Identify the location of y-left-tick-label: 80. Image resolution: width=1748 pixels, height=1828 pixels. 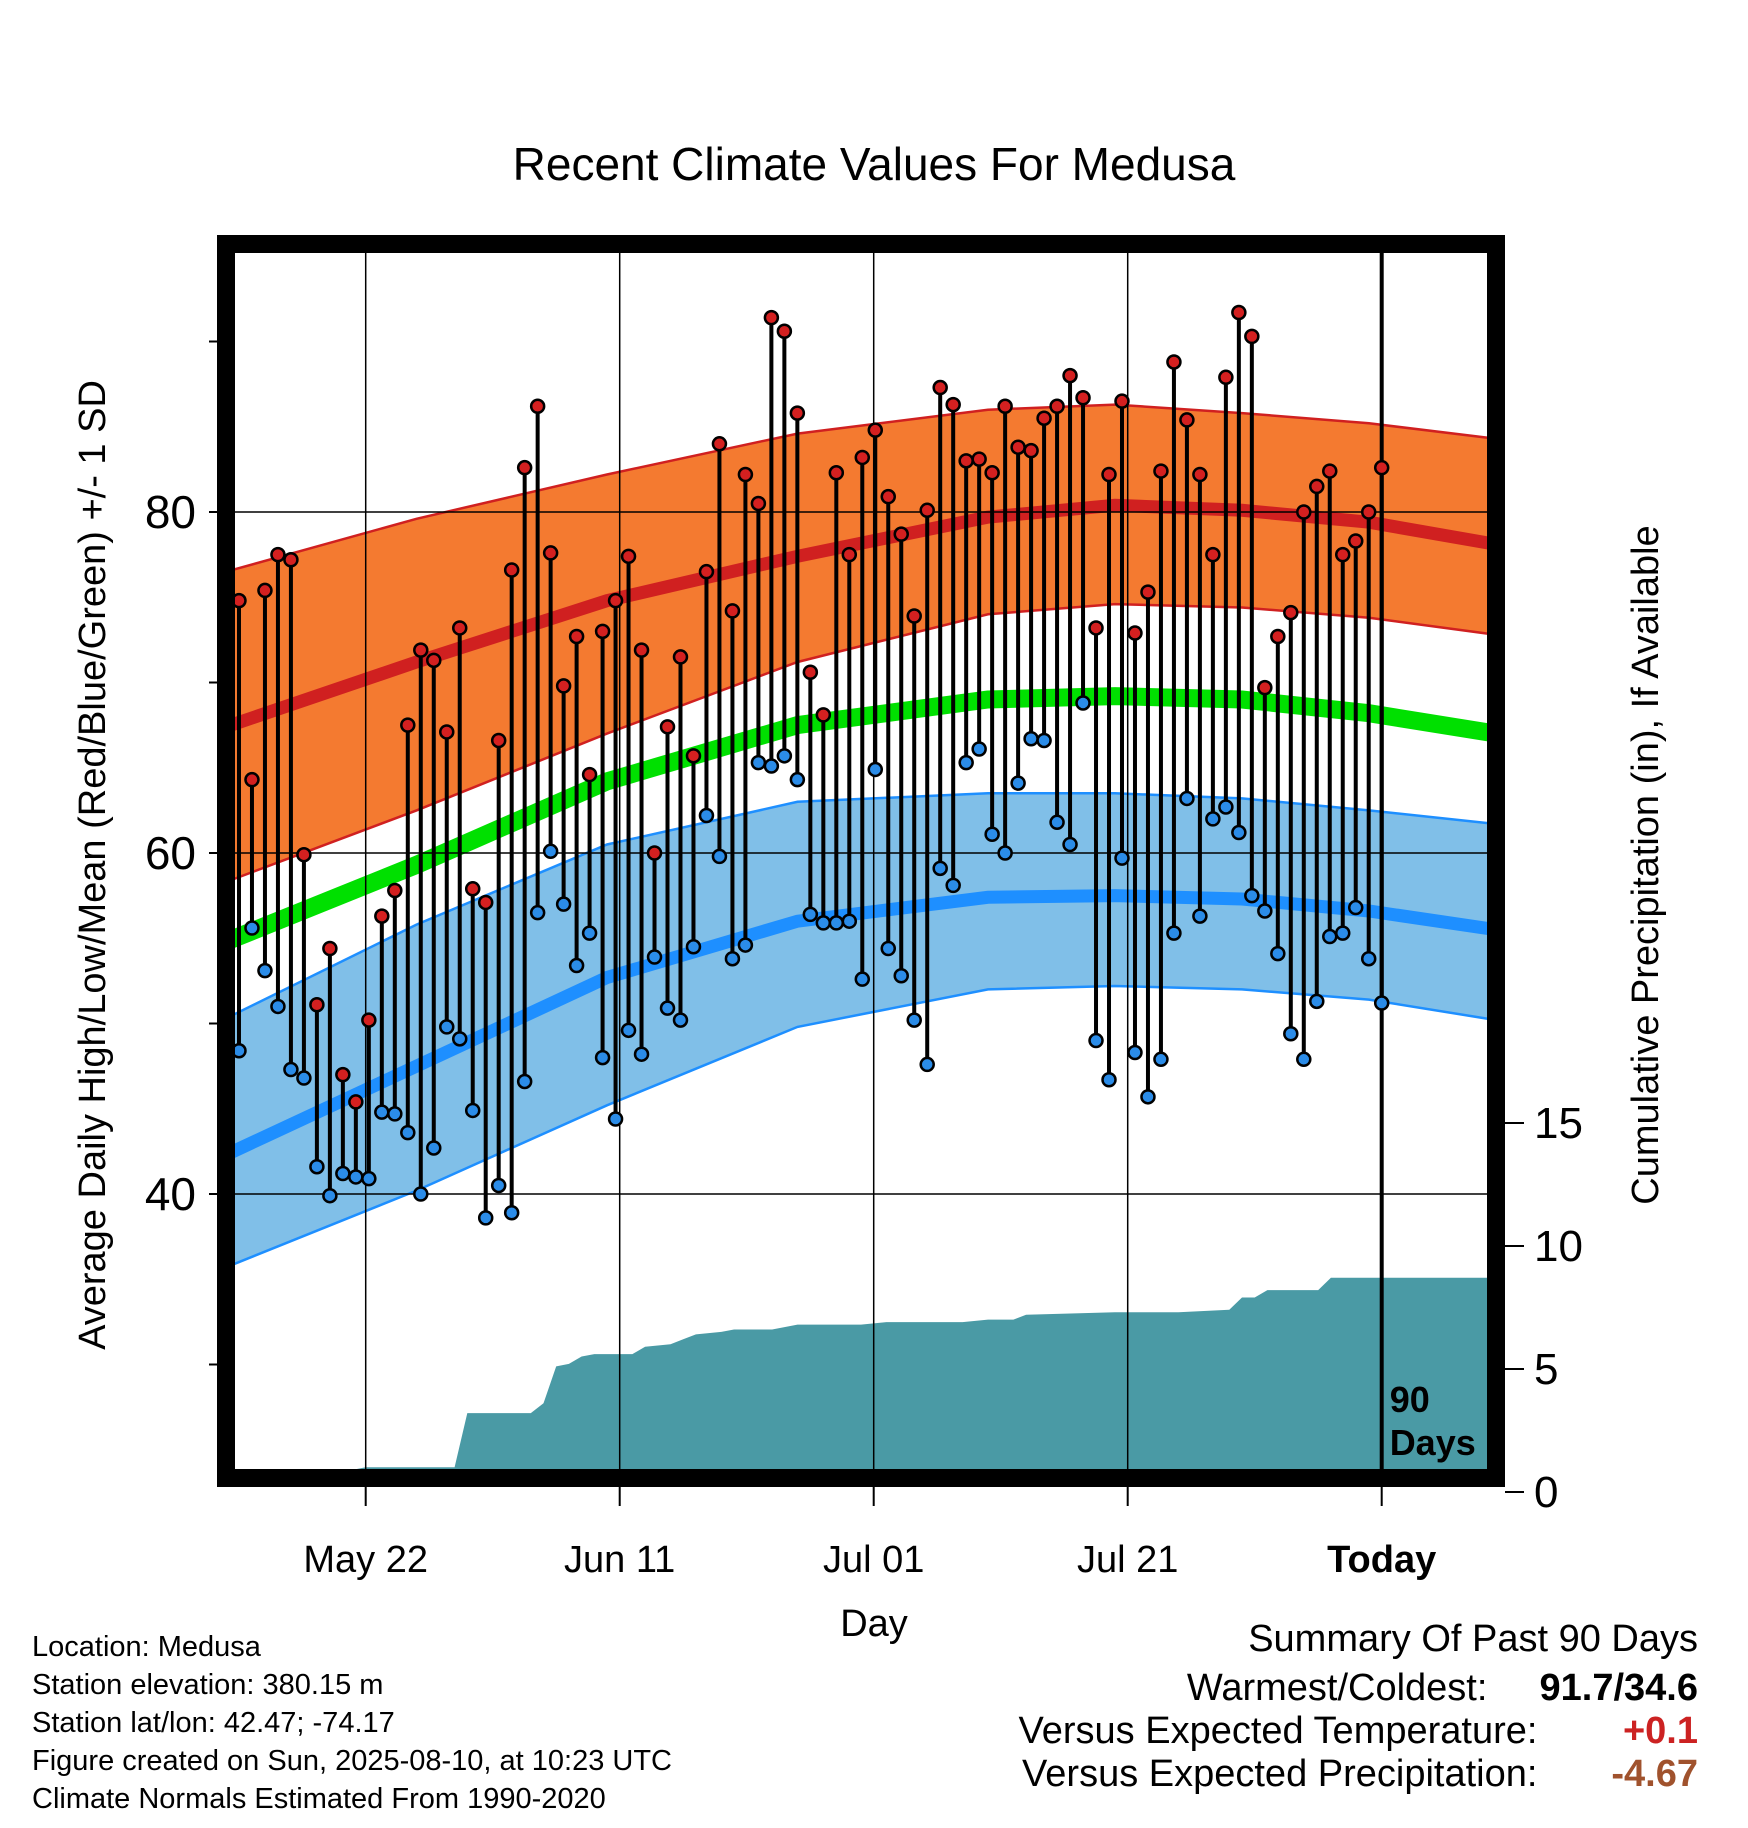
(170, 512).